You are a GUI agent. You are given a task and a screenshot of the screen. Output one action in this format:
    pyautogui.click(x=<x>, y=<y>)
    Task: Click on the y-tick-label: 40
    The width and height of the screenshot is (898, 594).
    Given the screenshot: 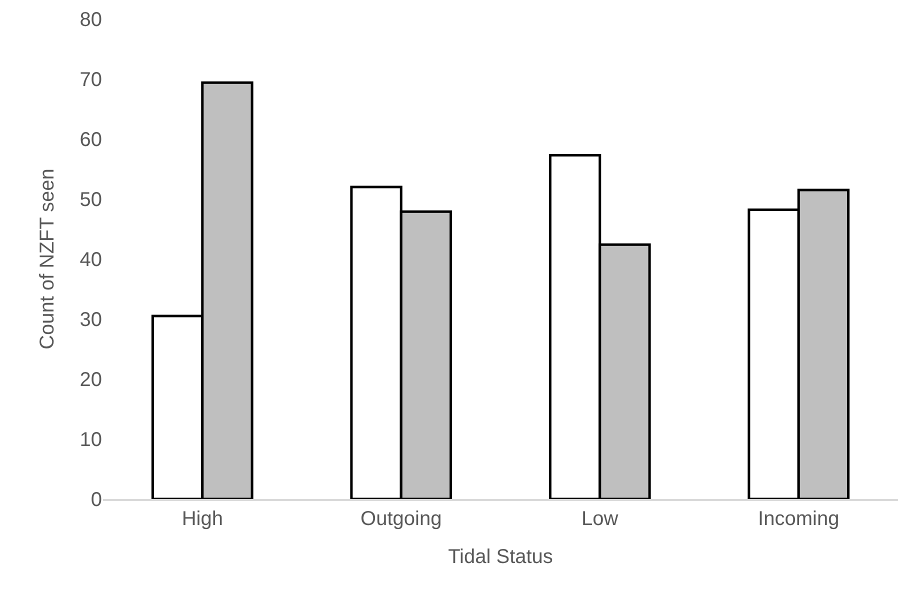 What is the action you would take?
    pyautogui.click(x=91, y=260)
    